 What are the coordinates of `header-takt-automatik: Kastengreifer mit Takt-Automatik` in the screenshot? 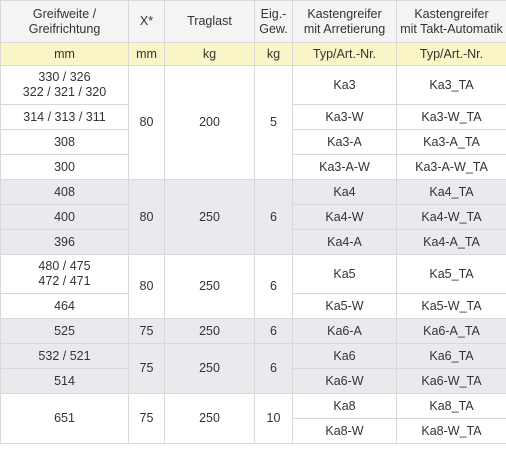 It's located at (451, 21).